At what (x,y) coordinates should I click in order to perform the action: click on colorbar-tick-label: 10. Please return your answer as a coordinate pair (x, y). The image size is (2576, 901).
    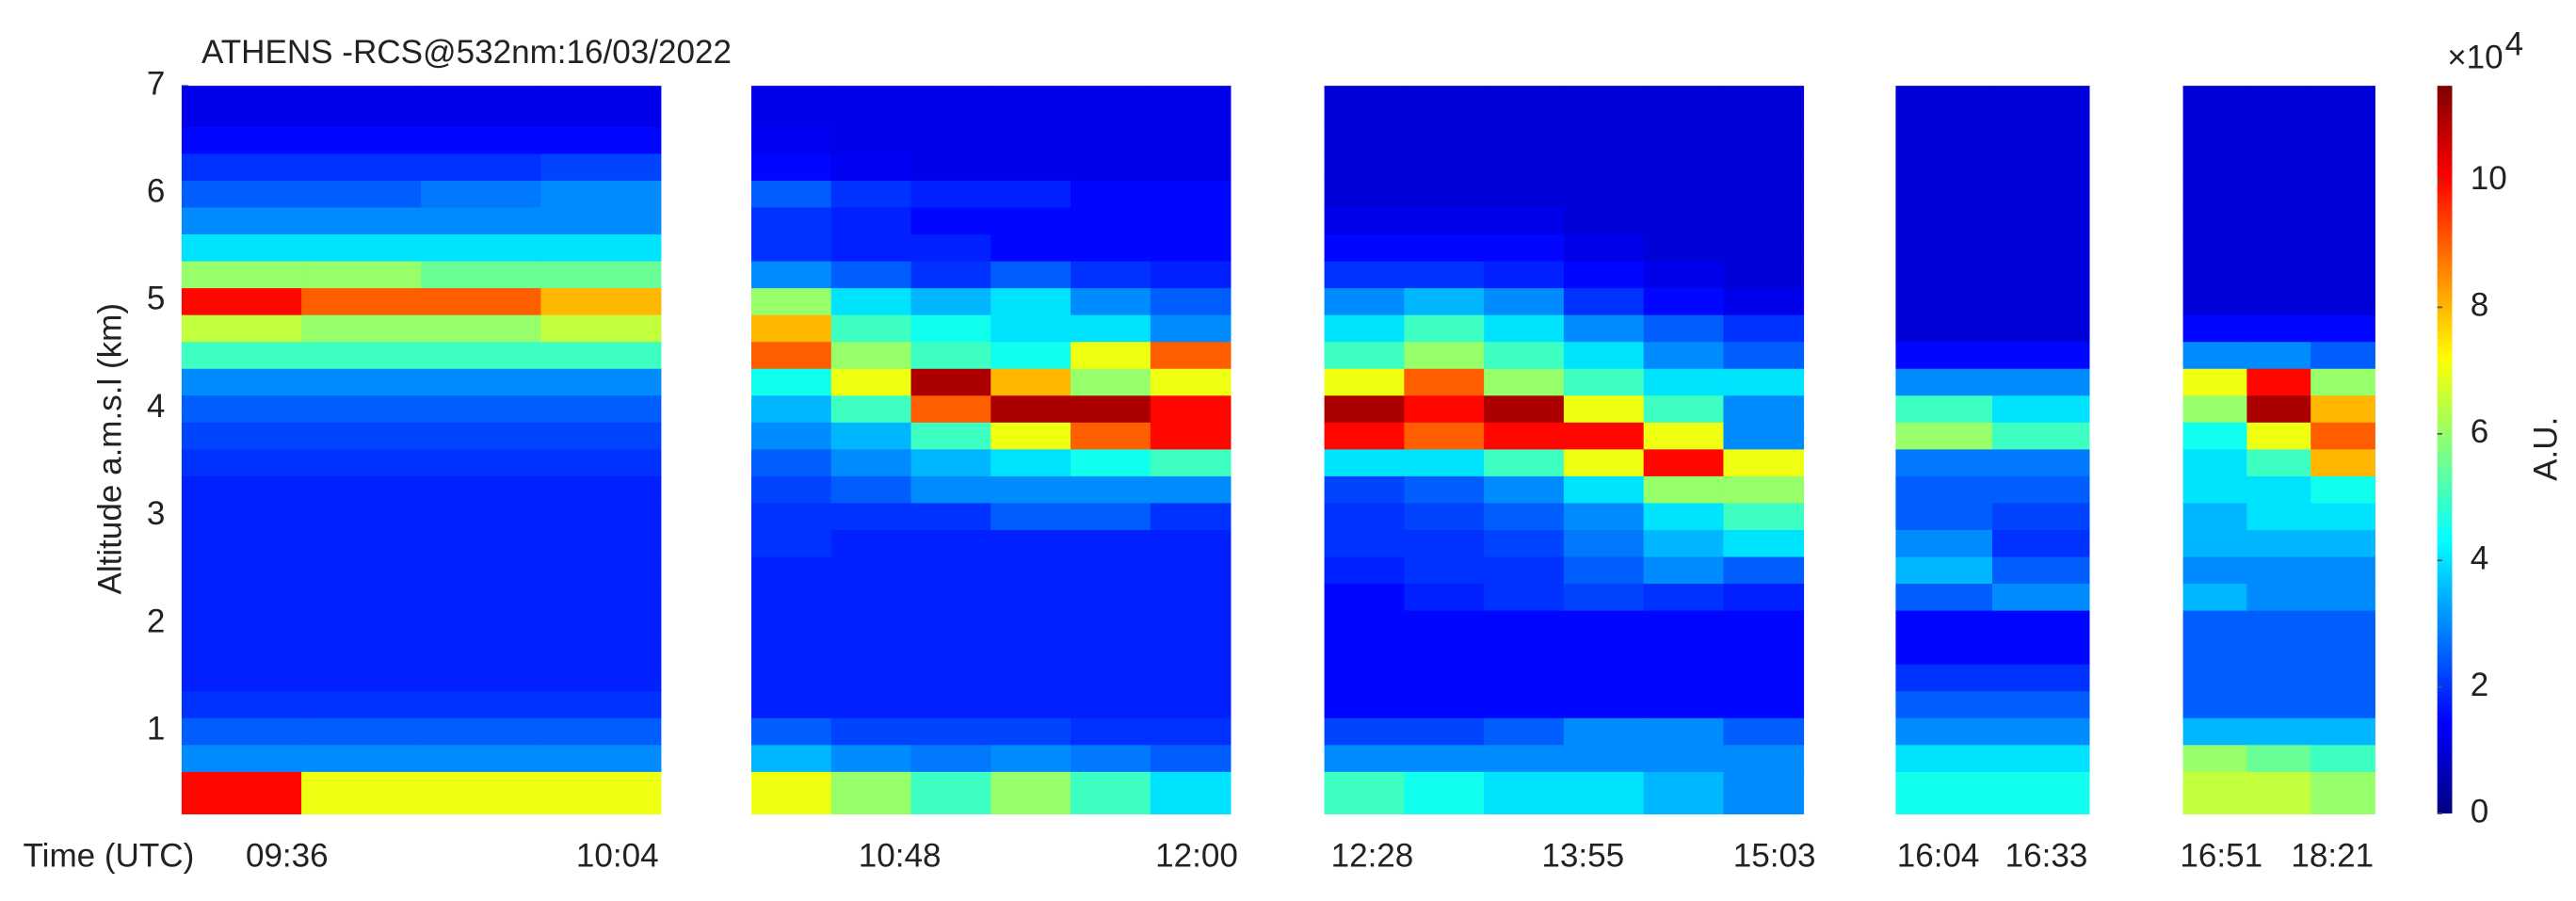
    Looking at the image, I should click on (2489, 178).